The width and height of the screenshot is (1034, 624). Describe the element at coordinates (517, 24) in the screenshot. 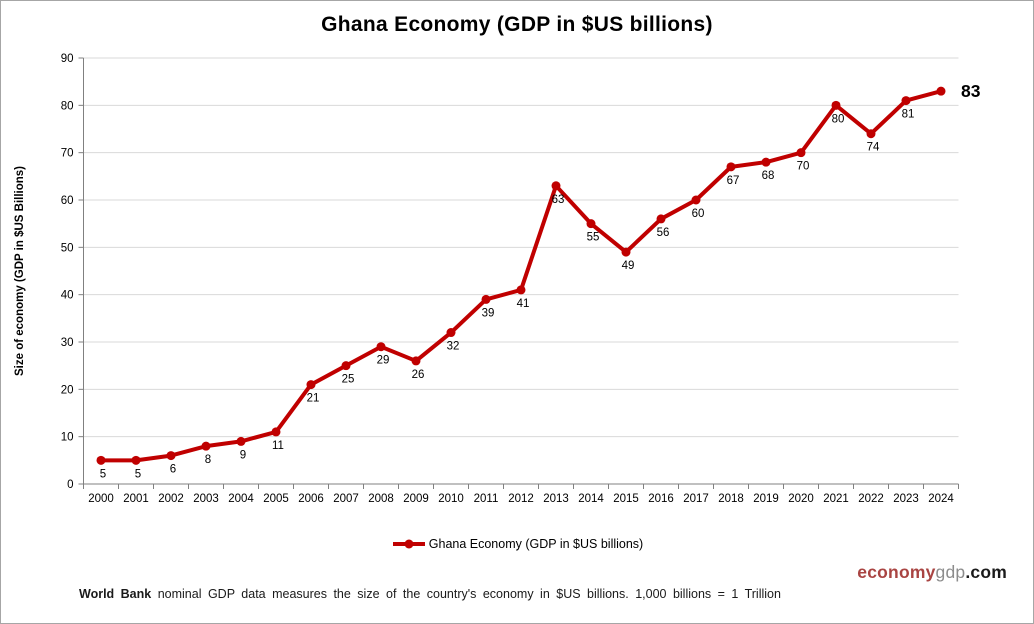

I see `chart-title: Ghana Economy (GDP in $US billions)` at that location.